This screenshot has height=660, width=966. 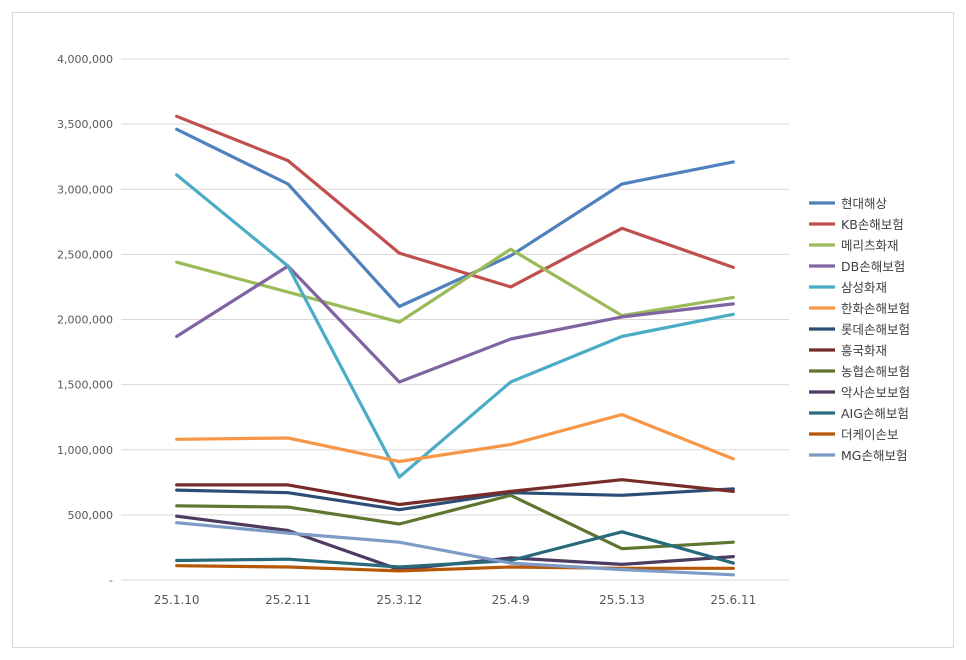 What do you see at coordinates (864, 287) in the screenshot?
I see `legend-label: 삼성화재` at bounding box center [864, 287].